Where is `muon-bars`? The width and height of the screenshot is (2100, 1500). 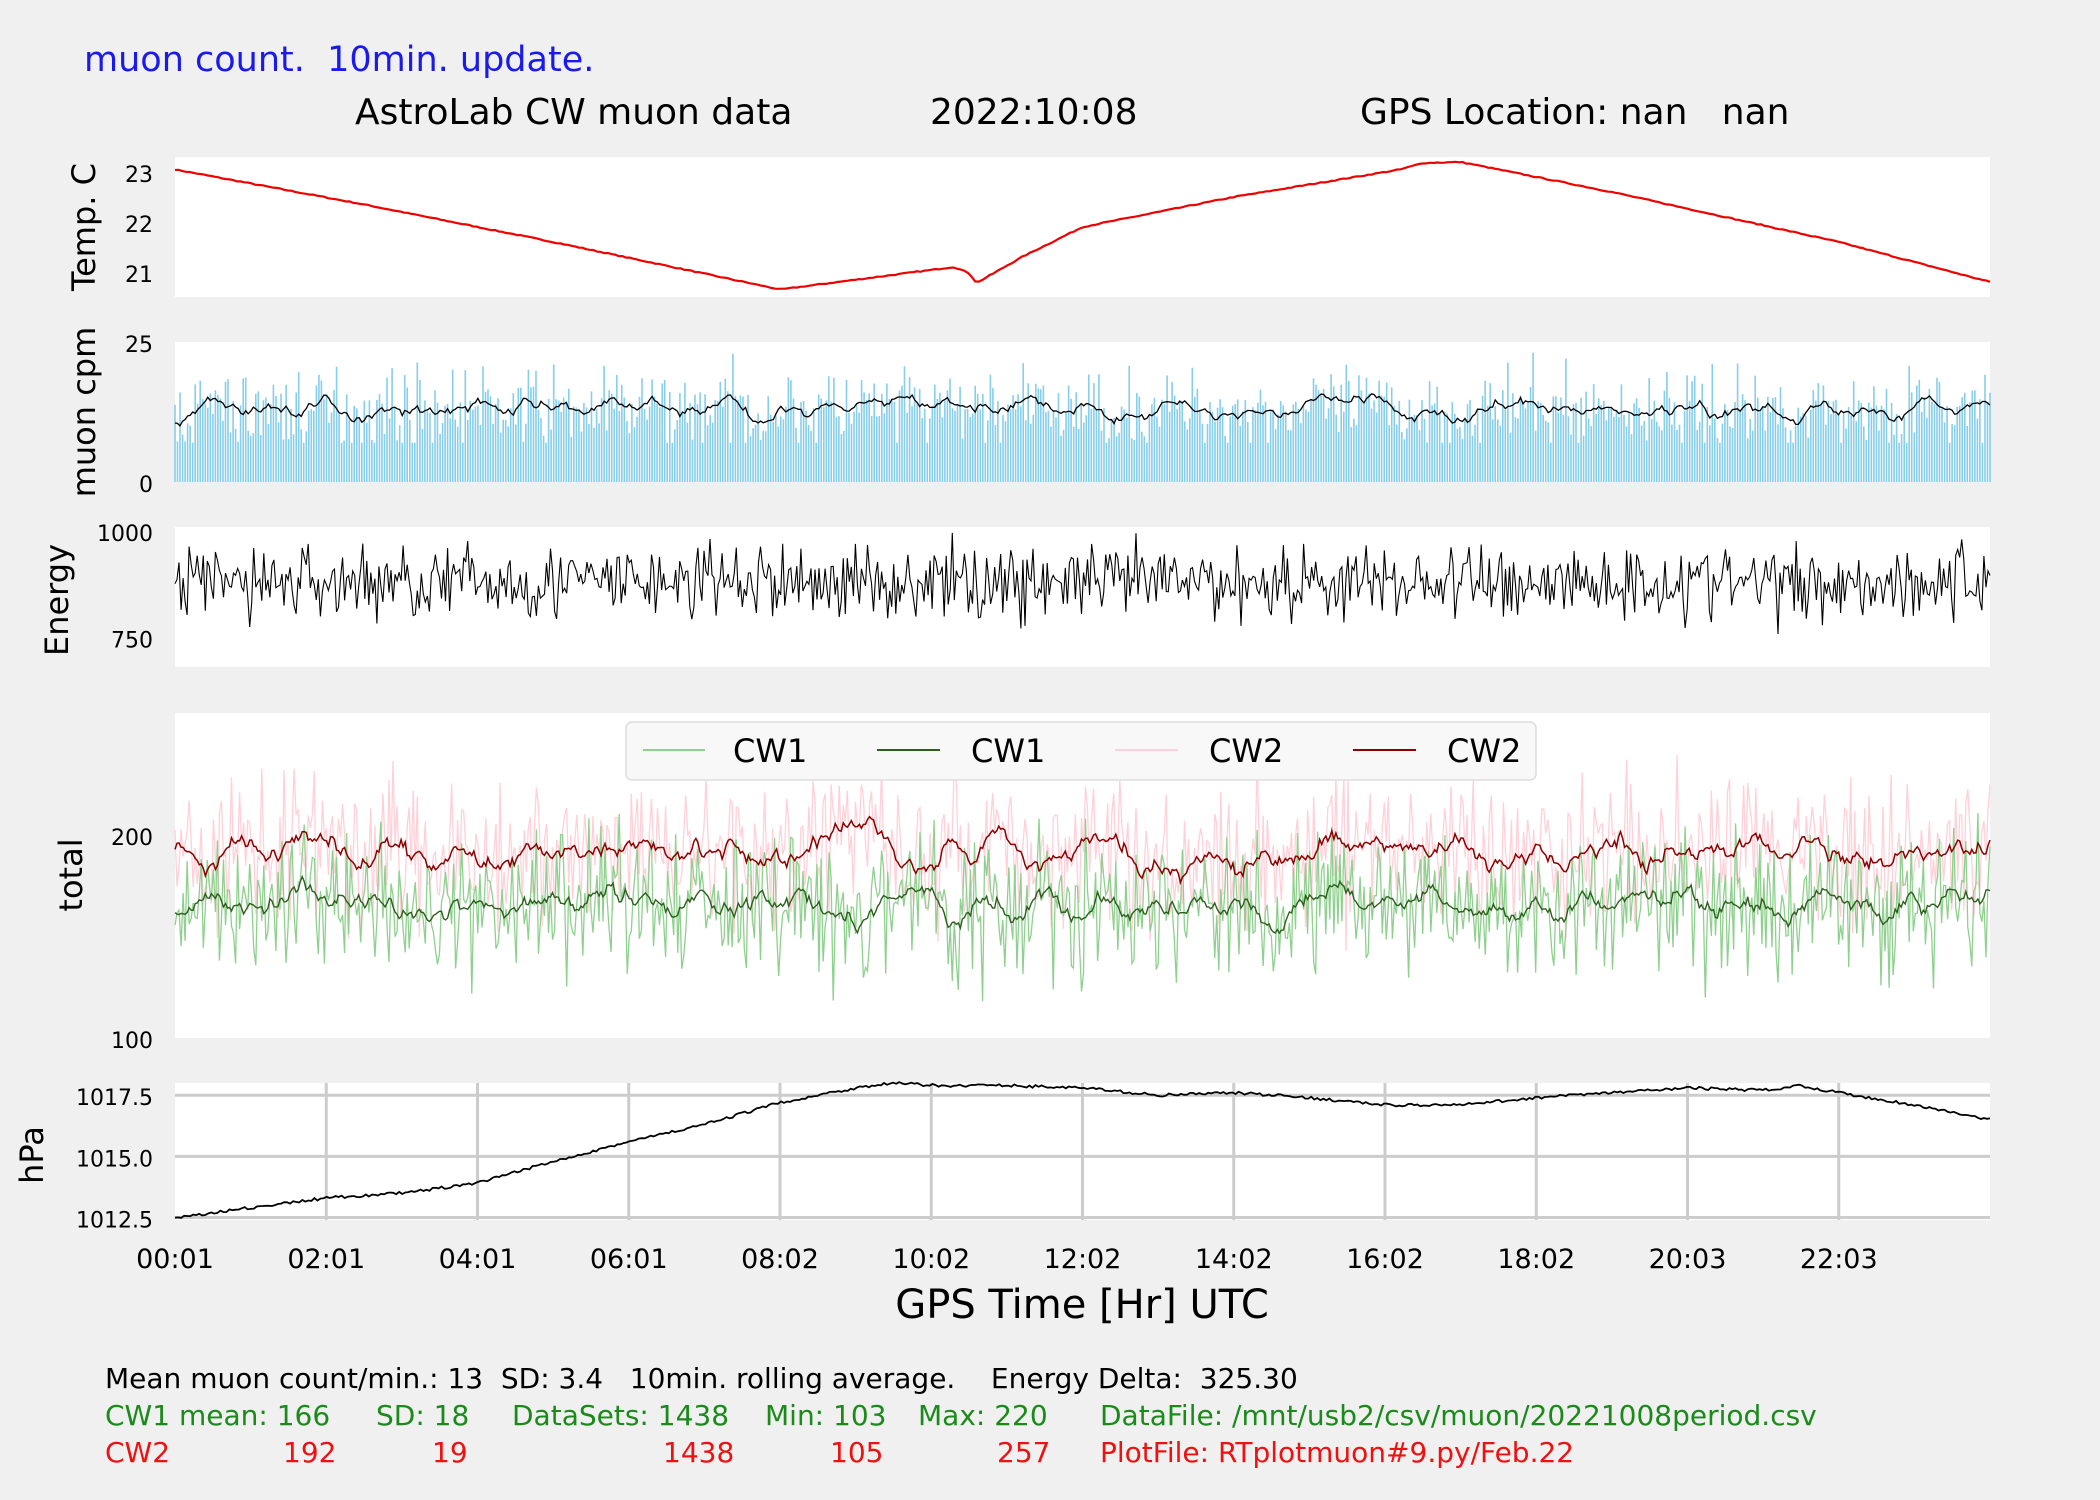 muon-bars is located at coordinates (1082, 417).